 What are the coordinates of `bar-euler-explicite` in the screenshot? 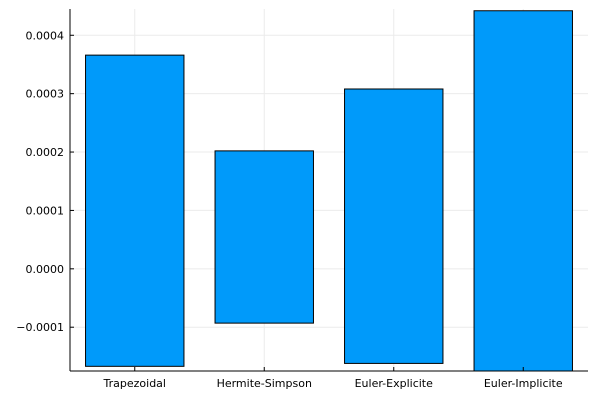 It's located at (394, 226).